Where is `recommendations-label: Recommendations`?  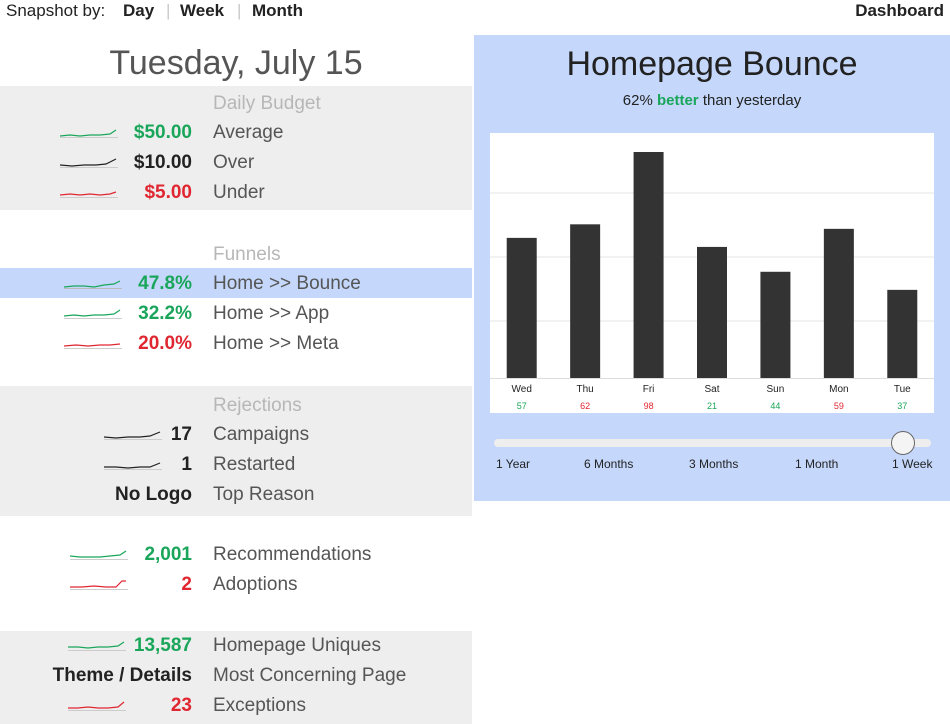
recommendations-label: Recommendations is located at coordinates (292, 554).